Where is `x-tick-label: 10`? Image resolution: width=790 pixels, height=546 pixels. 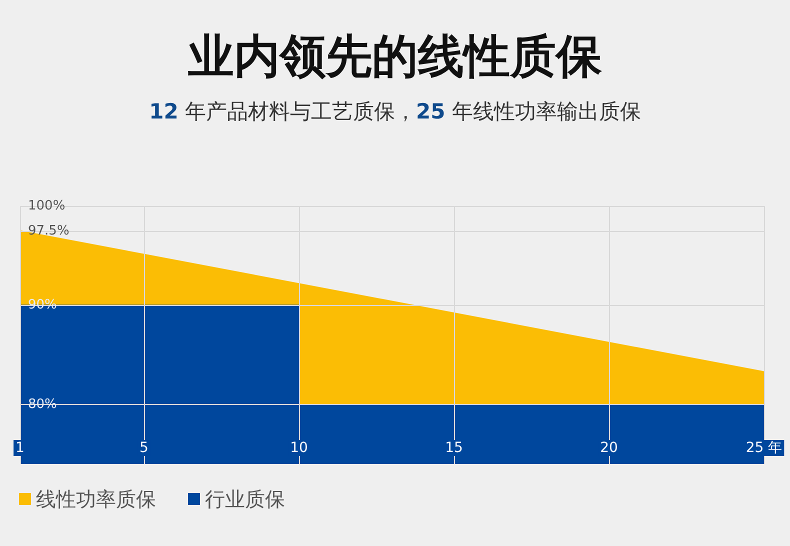
x-tick-label: 10 is located at coordinates (299, 448).